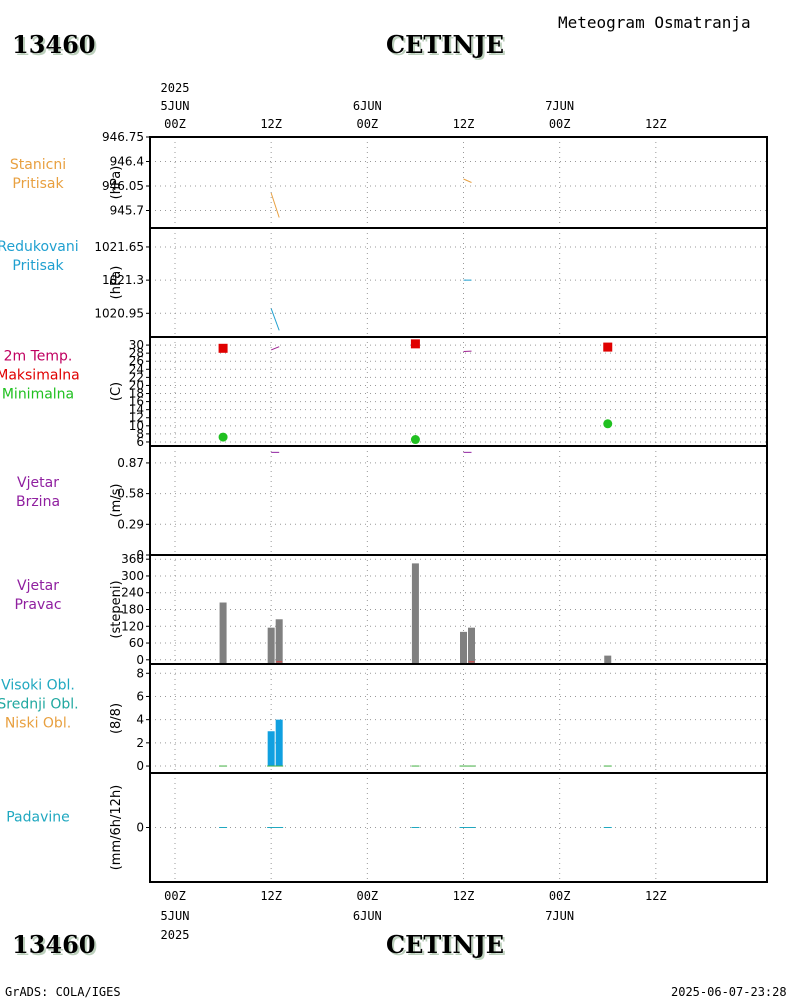 The image size is (800, 1000). Describe the element at coordinates (37, 605) in the screenshot. I see `wind-direction-label: Pravac` at that location.